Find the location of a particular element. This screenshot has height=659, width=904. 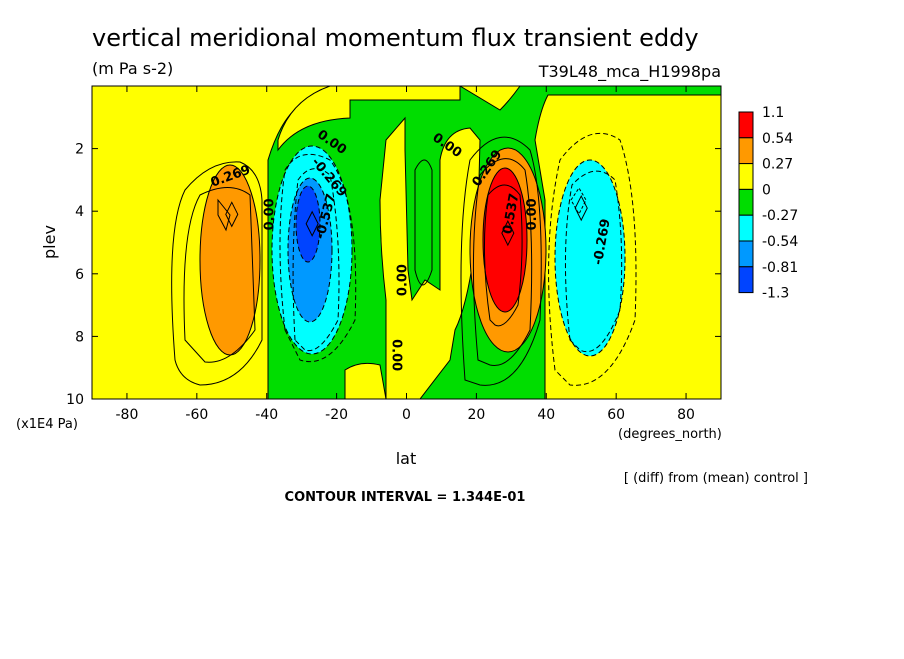

yellow-equator-lower is located at coordinates (365, 380).